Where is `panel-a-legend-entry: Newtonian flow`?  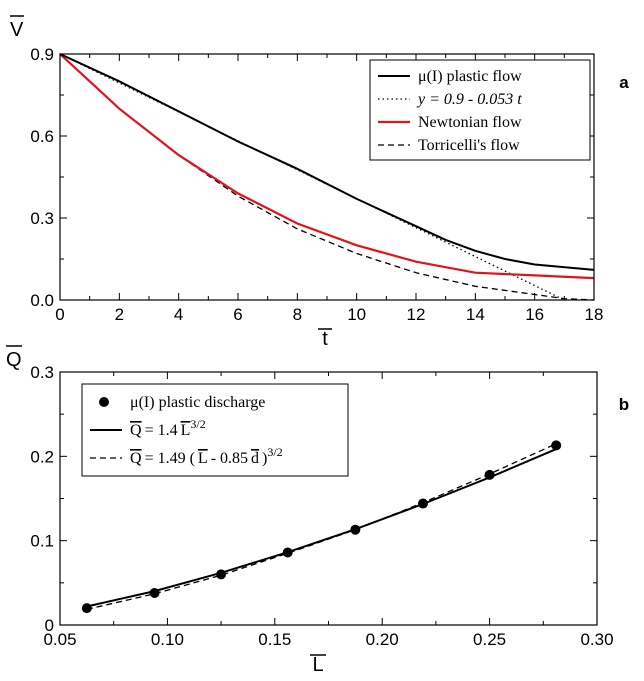
panel-a-legend-entry: Newtonian flow is located at coordinates (470, 122).